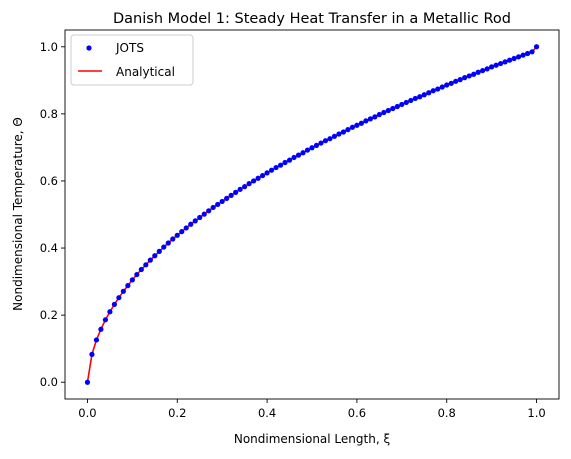 The width and height of the screenshot is (571, 459). Describe the element at coordinates (18, 214) in the screenshot. I see `y-axis-label: Nondimensional Temperature, Θ` at that location.